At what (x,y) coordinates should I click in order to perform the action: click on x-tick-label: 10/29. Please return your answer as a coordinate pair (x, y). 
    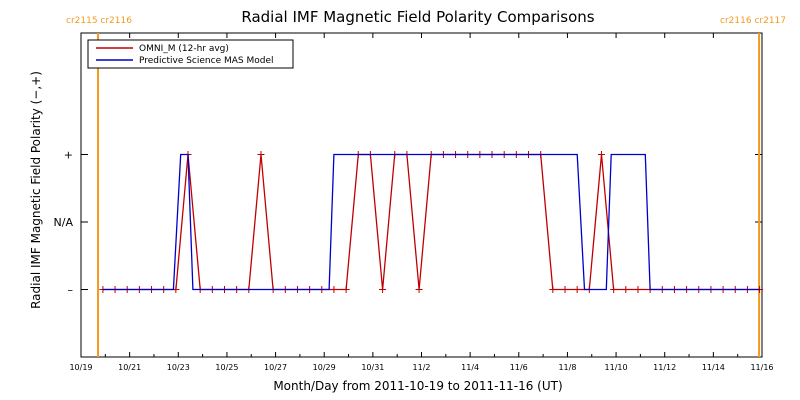
    Looking at the image, I should click on (324, 367).